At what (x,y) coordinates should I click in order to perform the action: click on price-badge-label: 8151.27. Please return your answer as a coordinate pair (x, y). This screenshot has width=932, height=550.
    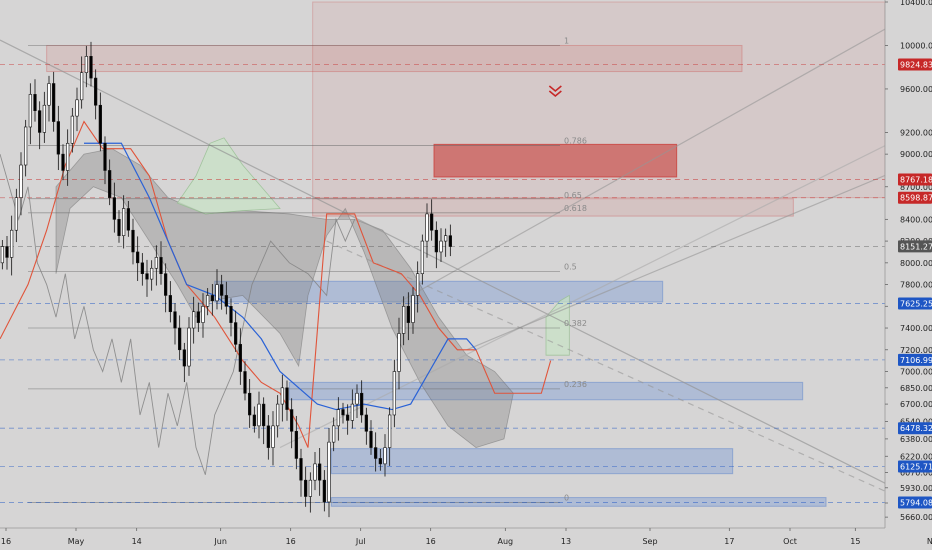
    Looking at the image, I should click on (916, 246).